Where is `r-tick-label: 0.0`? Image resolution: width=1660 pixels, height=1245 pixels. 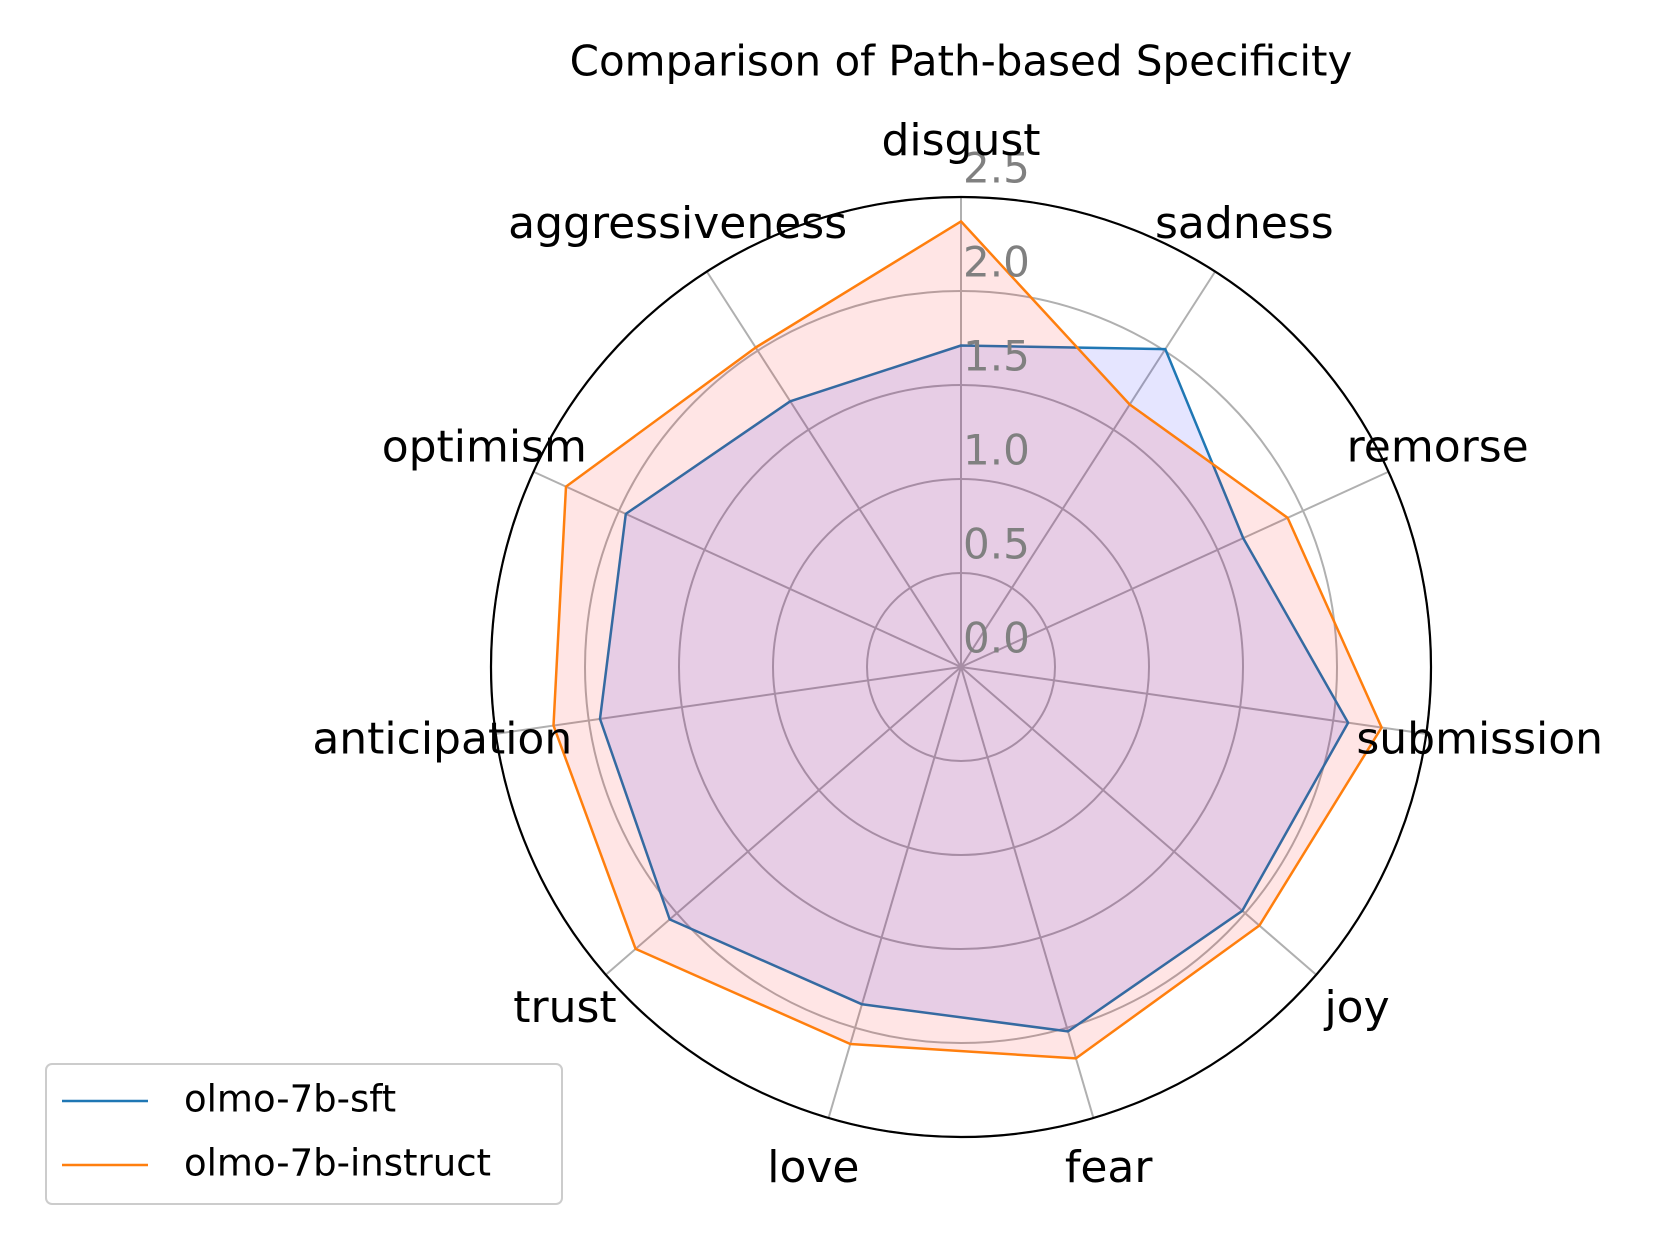
r-tick-label: 0.0 is located at coordinates (996, 638).